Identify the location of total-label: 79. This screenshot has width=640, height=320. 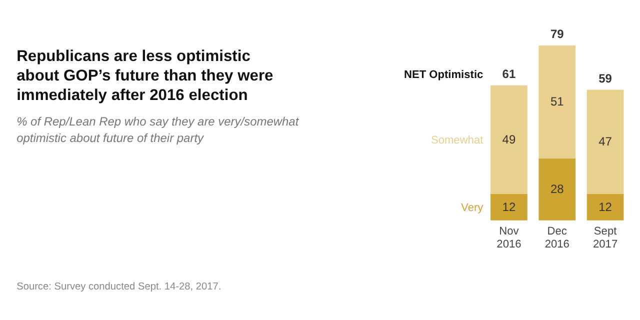
(557, 34).